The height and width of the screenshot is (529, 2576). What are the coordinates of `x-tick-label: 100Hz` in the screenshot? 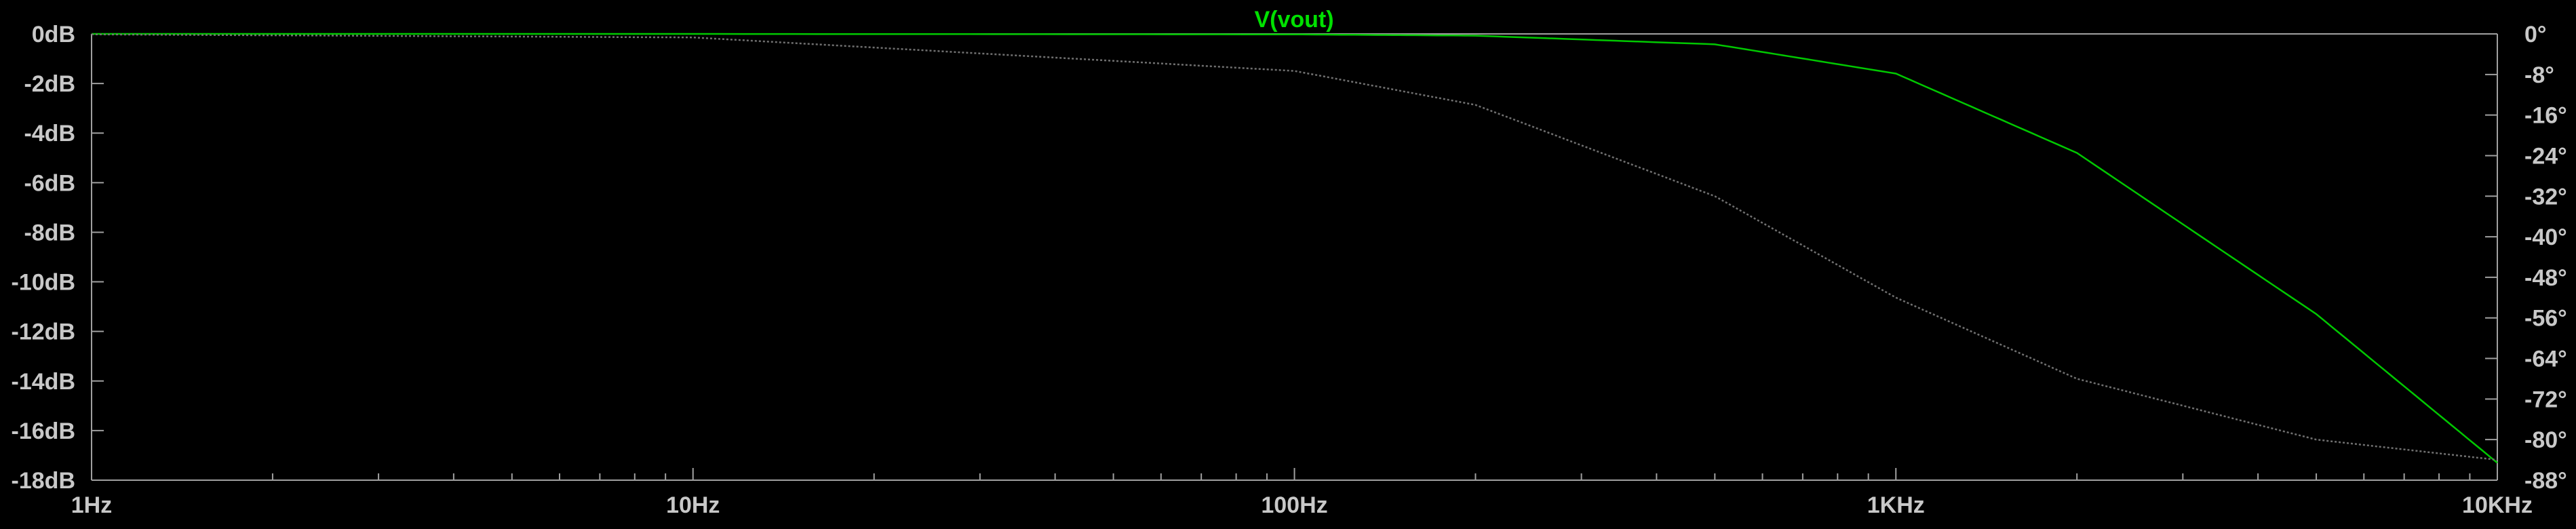 It's located at (1294, 505).